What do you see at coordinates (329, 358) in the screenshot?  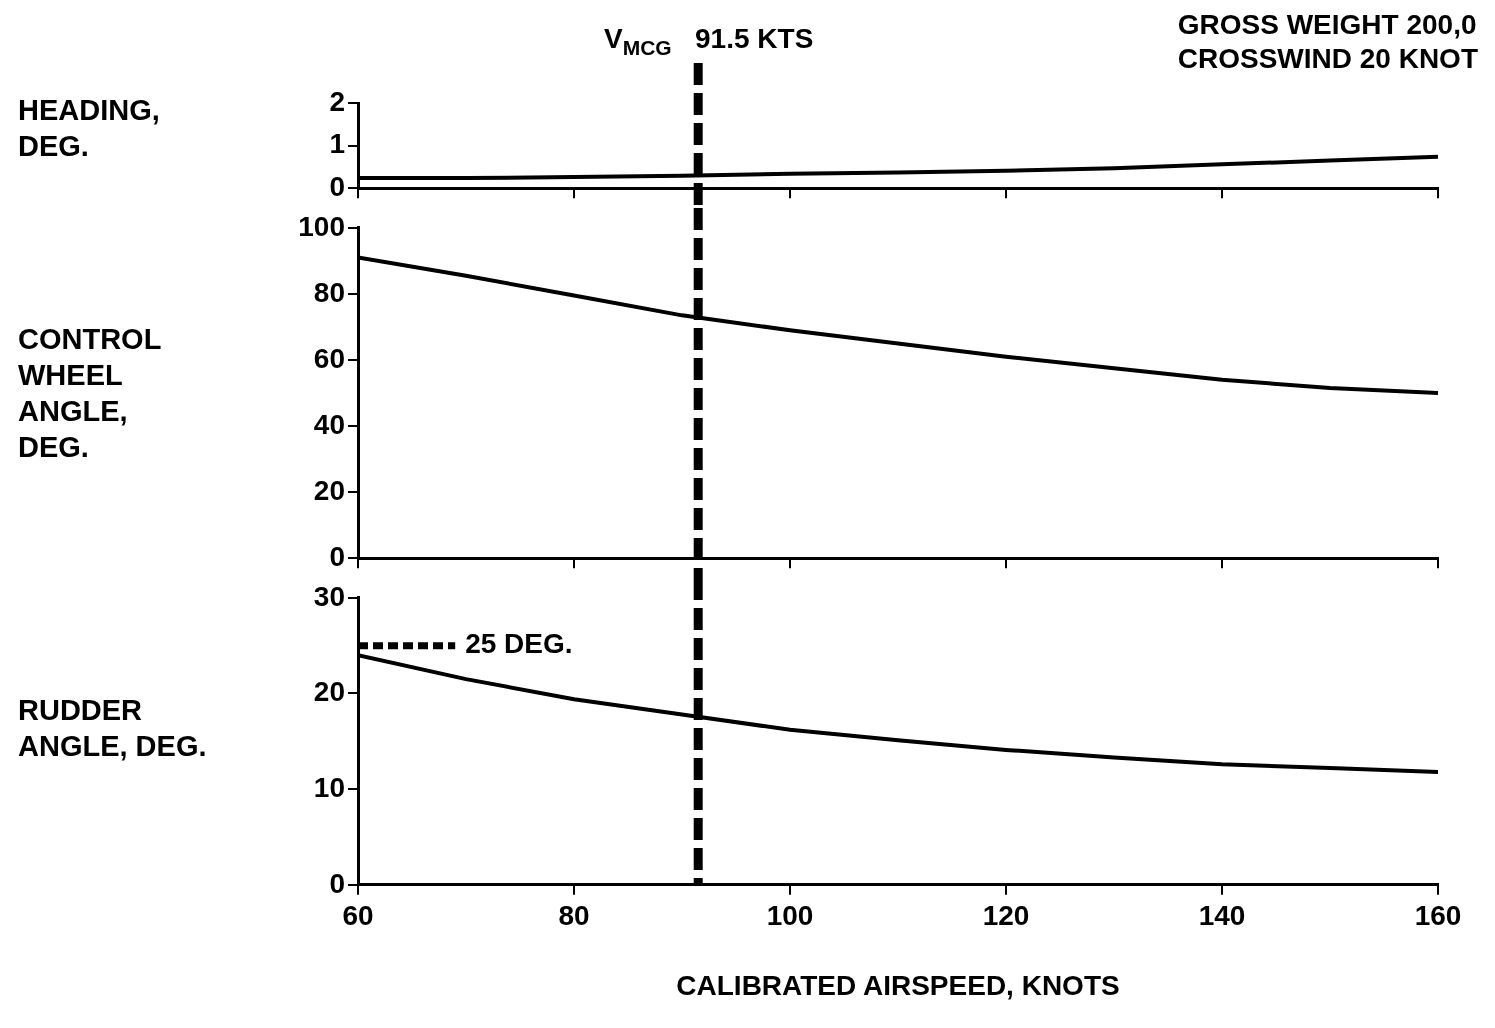 I see `y-tick-label: 60` at bounding box center [329, 358].